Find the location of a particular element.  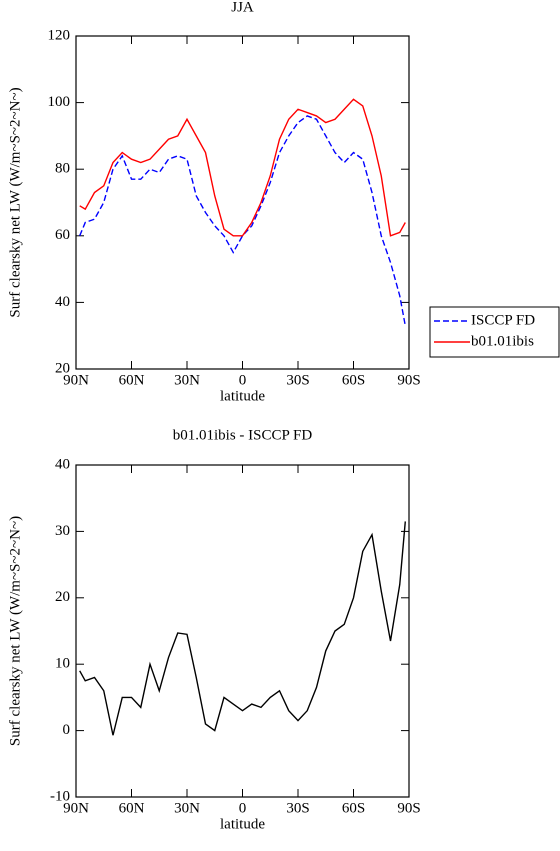

y-tick-label: -10 is located at coordinates (60, 796).